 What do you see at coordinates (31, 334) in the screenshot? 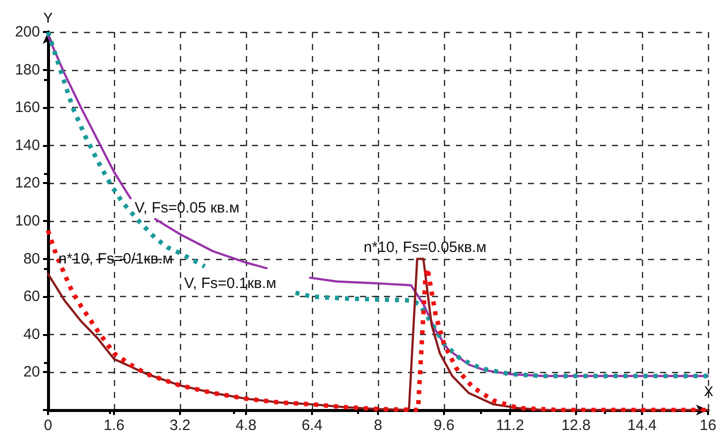
I see `y-tick-label: 40` at bounding box center [31, 334].